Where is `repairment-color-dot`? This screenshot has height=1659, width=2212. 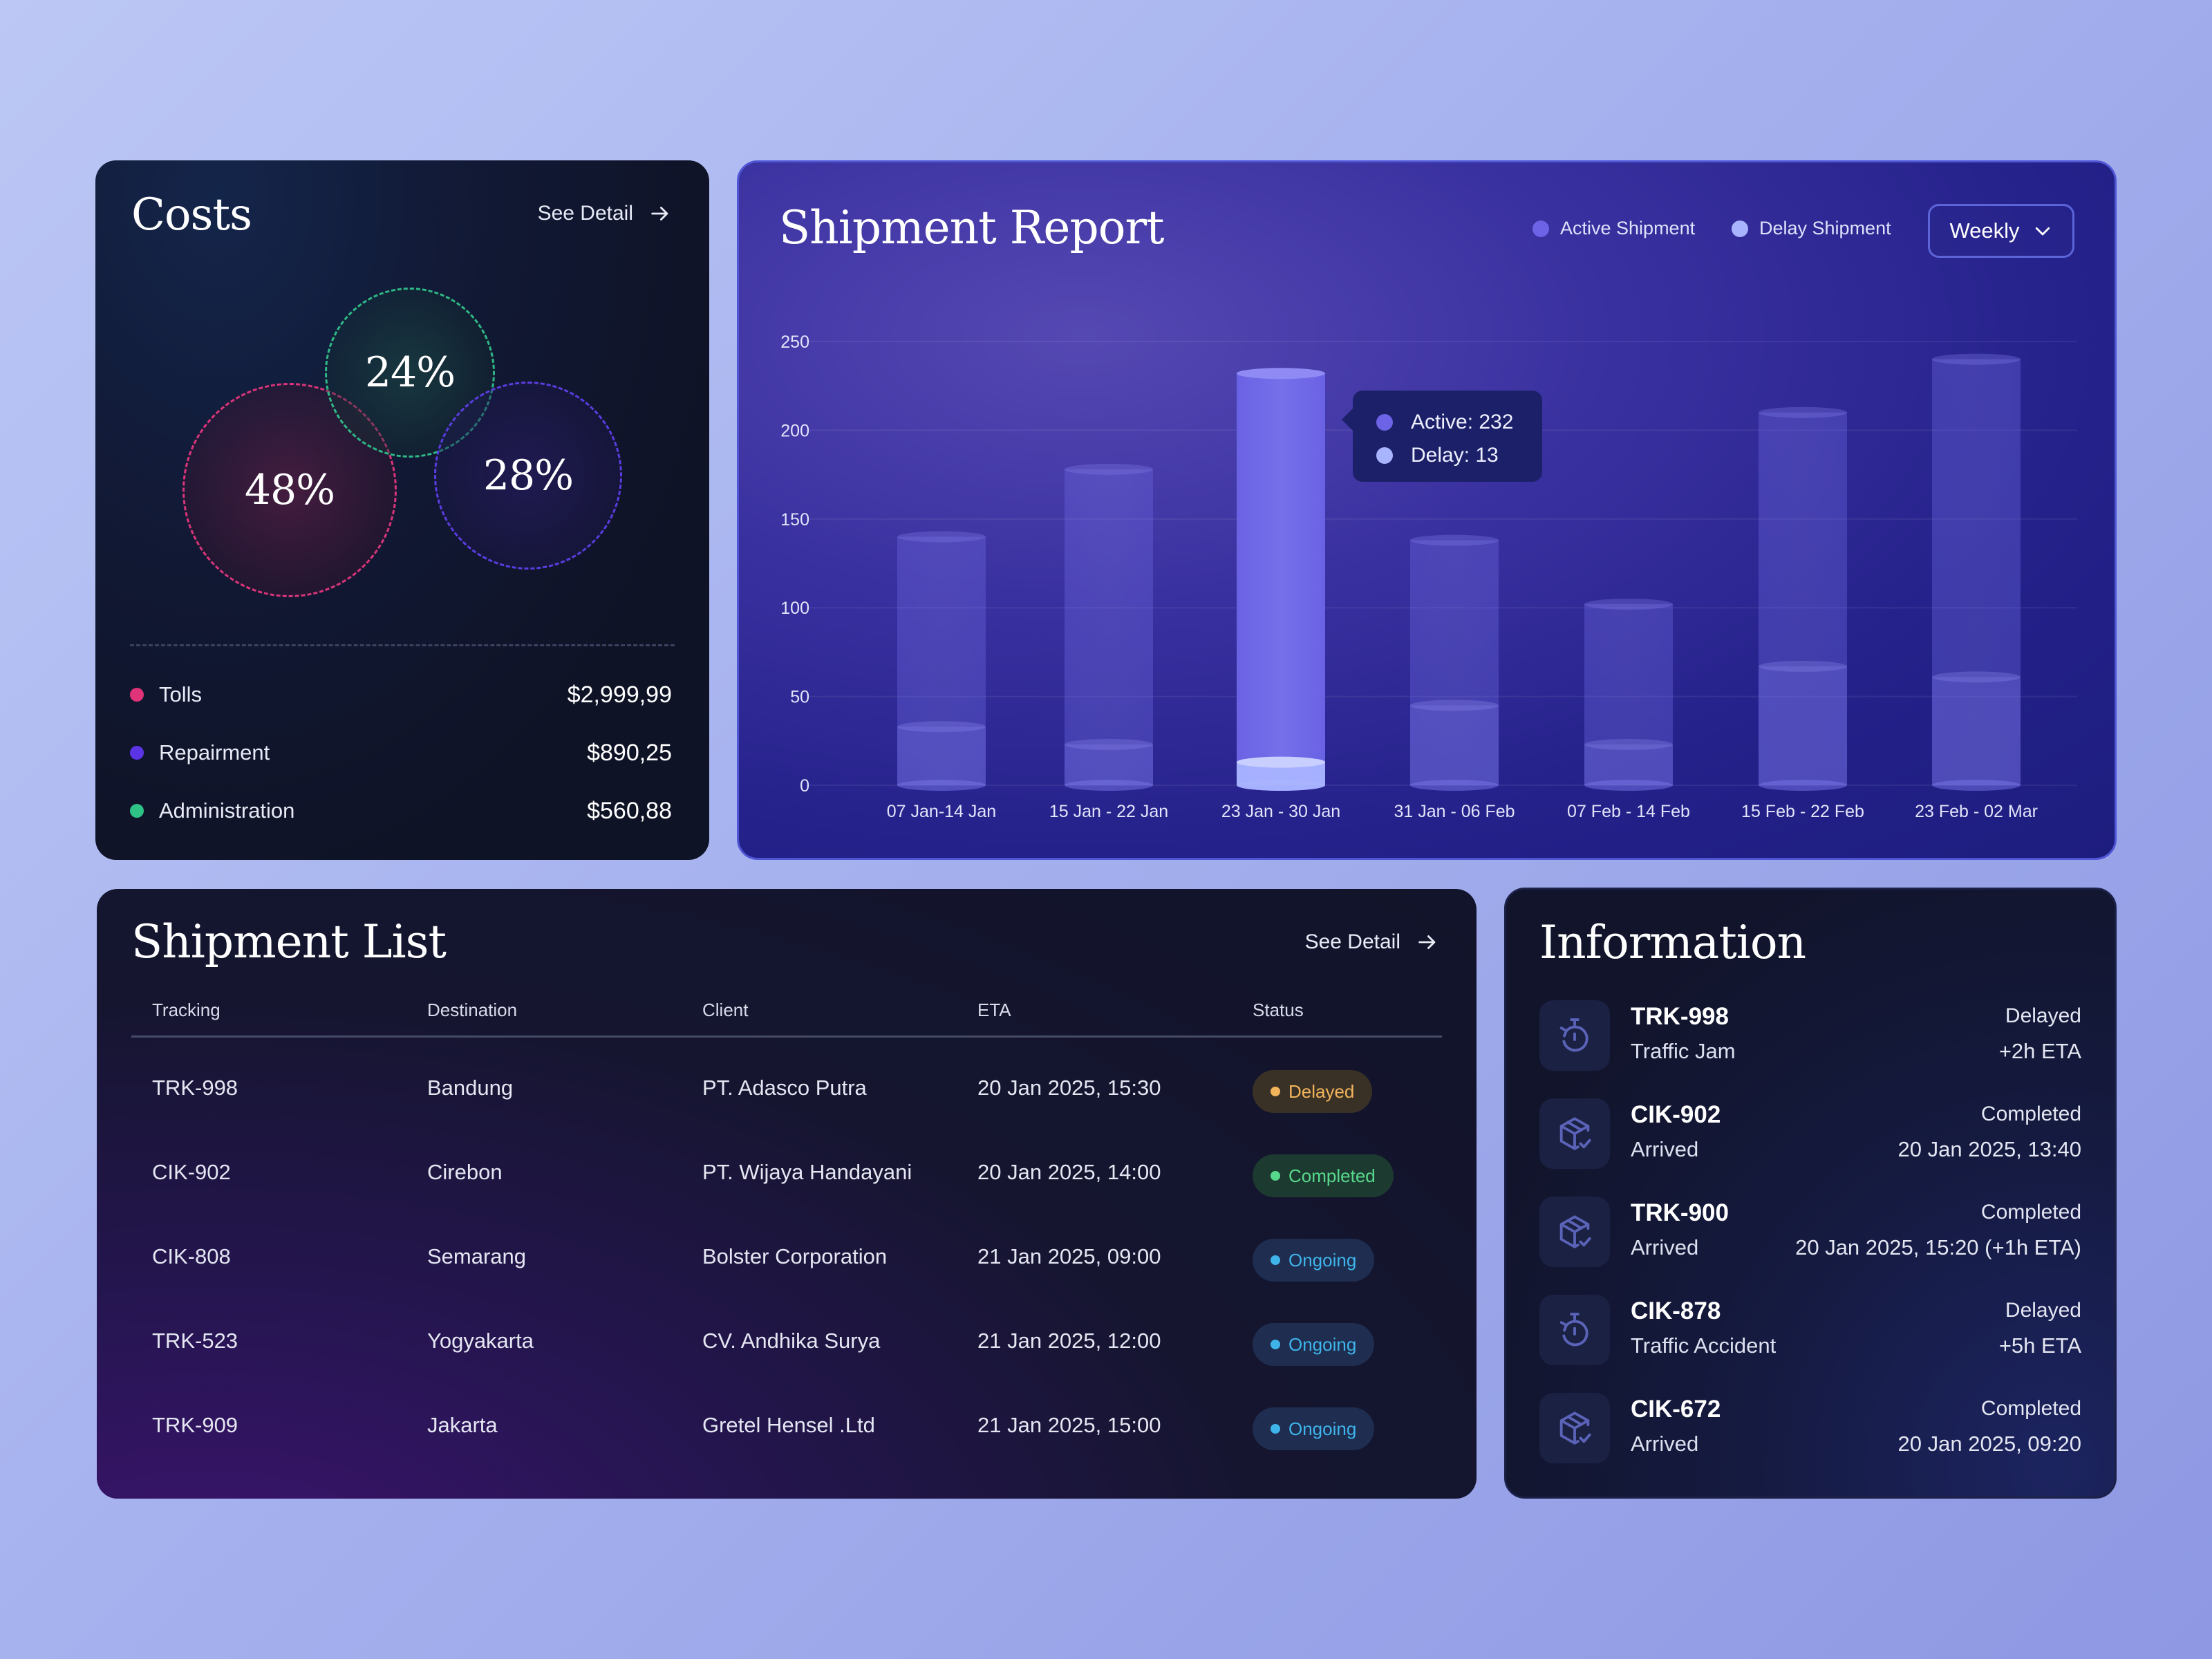
repairment-color-dot is located at coordinates (137, 753).